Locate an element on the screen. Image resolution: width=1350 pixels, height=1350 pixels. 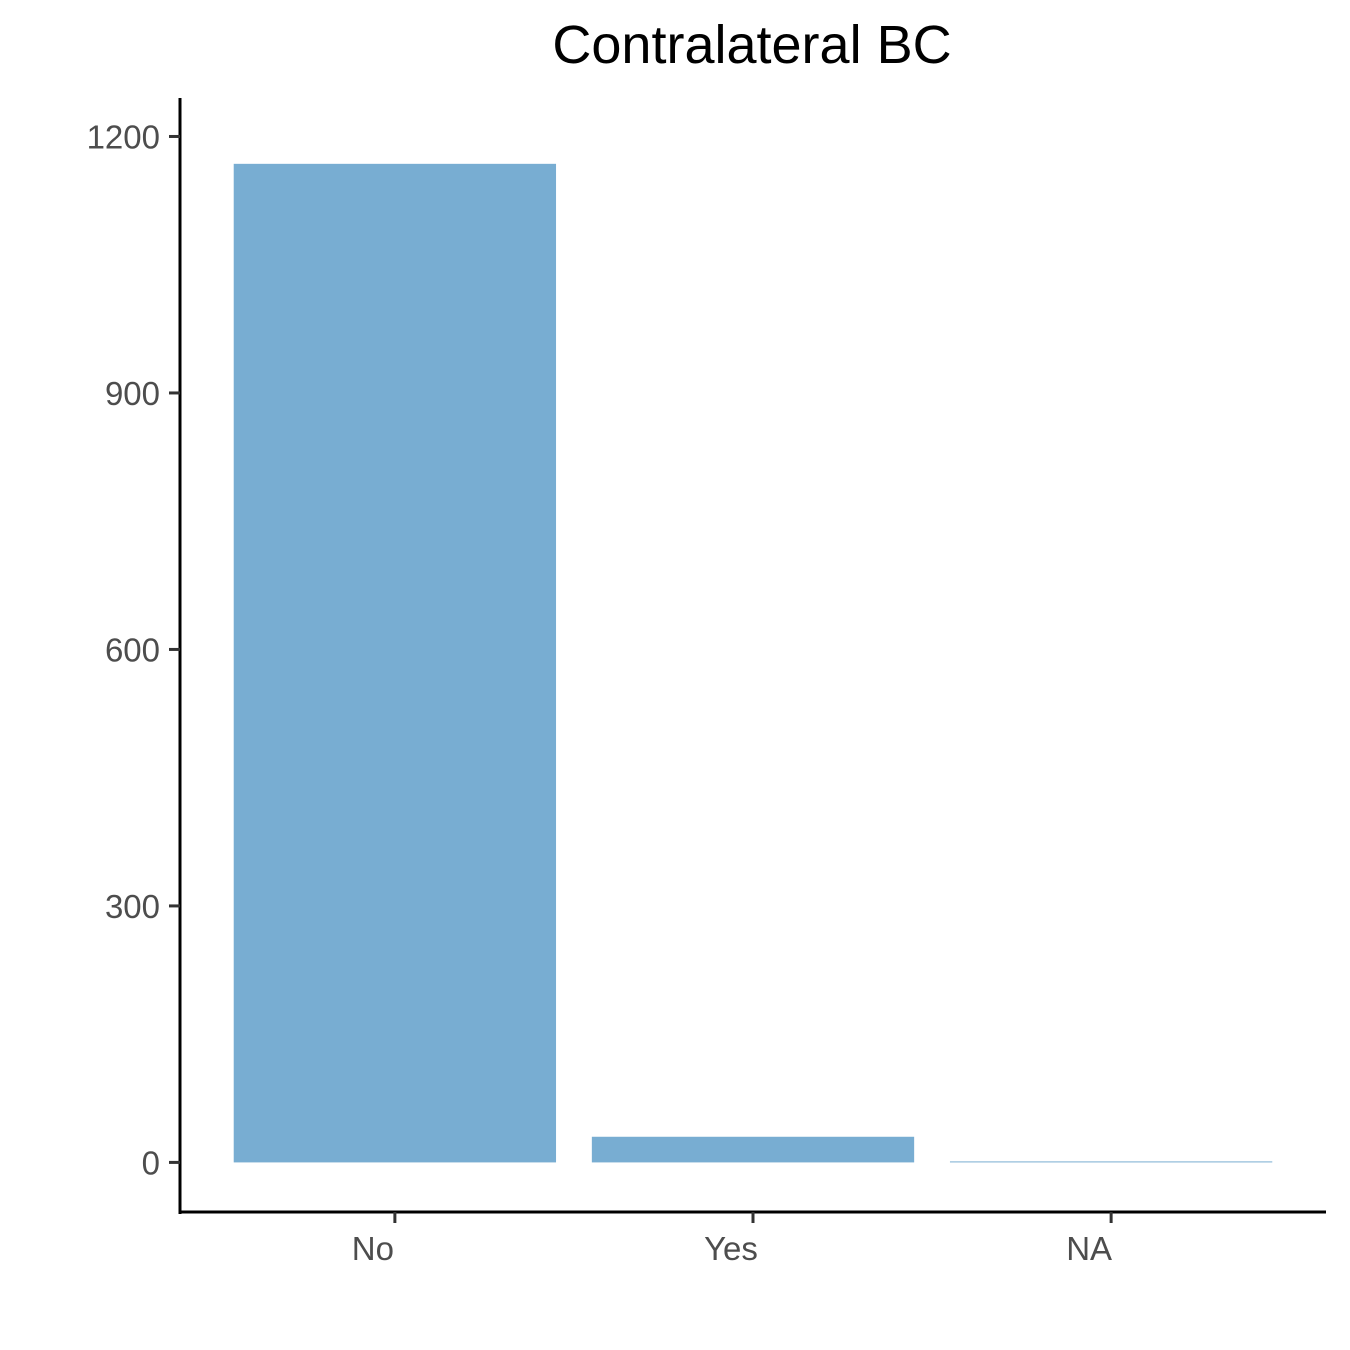
y-axis: 0 300 600 900 1200 is located at coordinates (134, 656).